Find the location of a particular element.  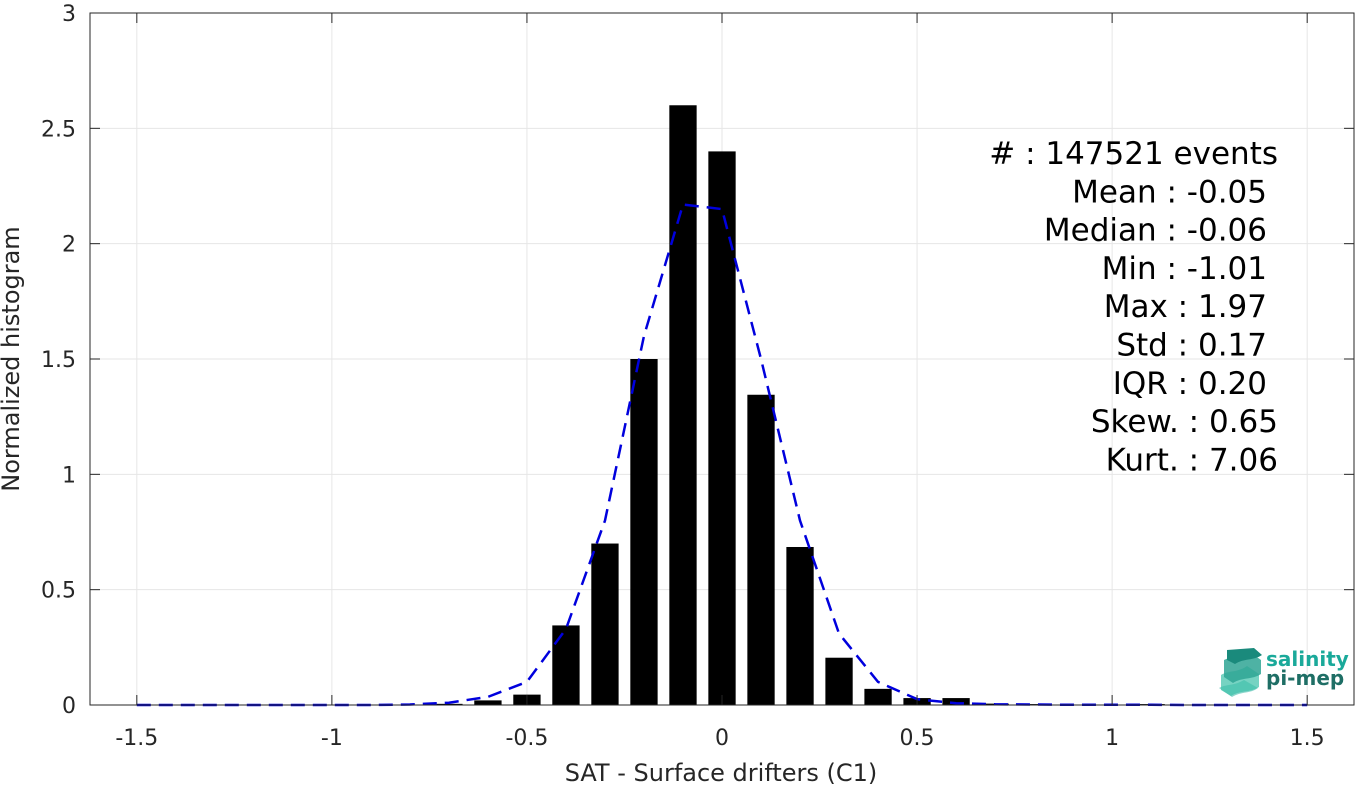

x-tick-label-0: -1.5 is located at coordinates (136, 738).